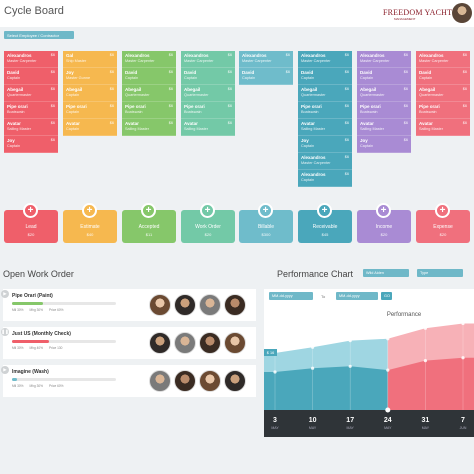  I want to click on stat-value: Price 130, so click(55, 348).